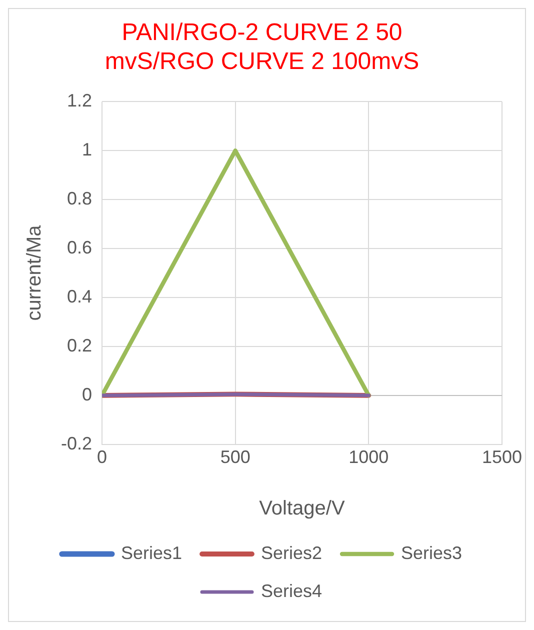  I want to click on y-tick-label: 1, so click(87, 150).